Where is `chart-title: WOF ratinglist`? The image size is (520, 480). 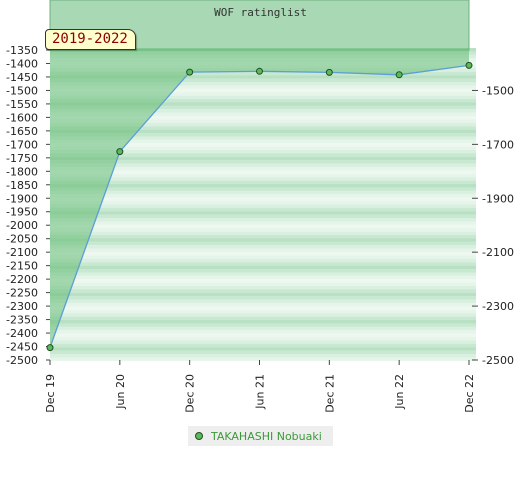
chart-title: WOF ratinglist is located at coordinates (260, 12).